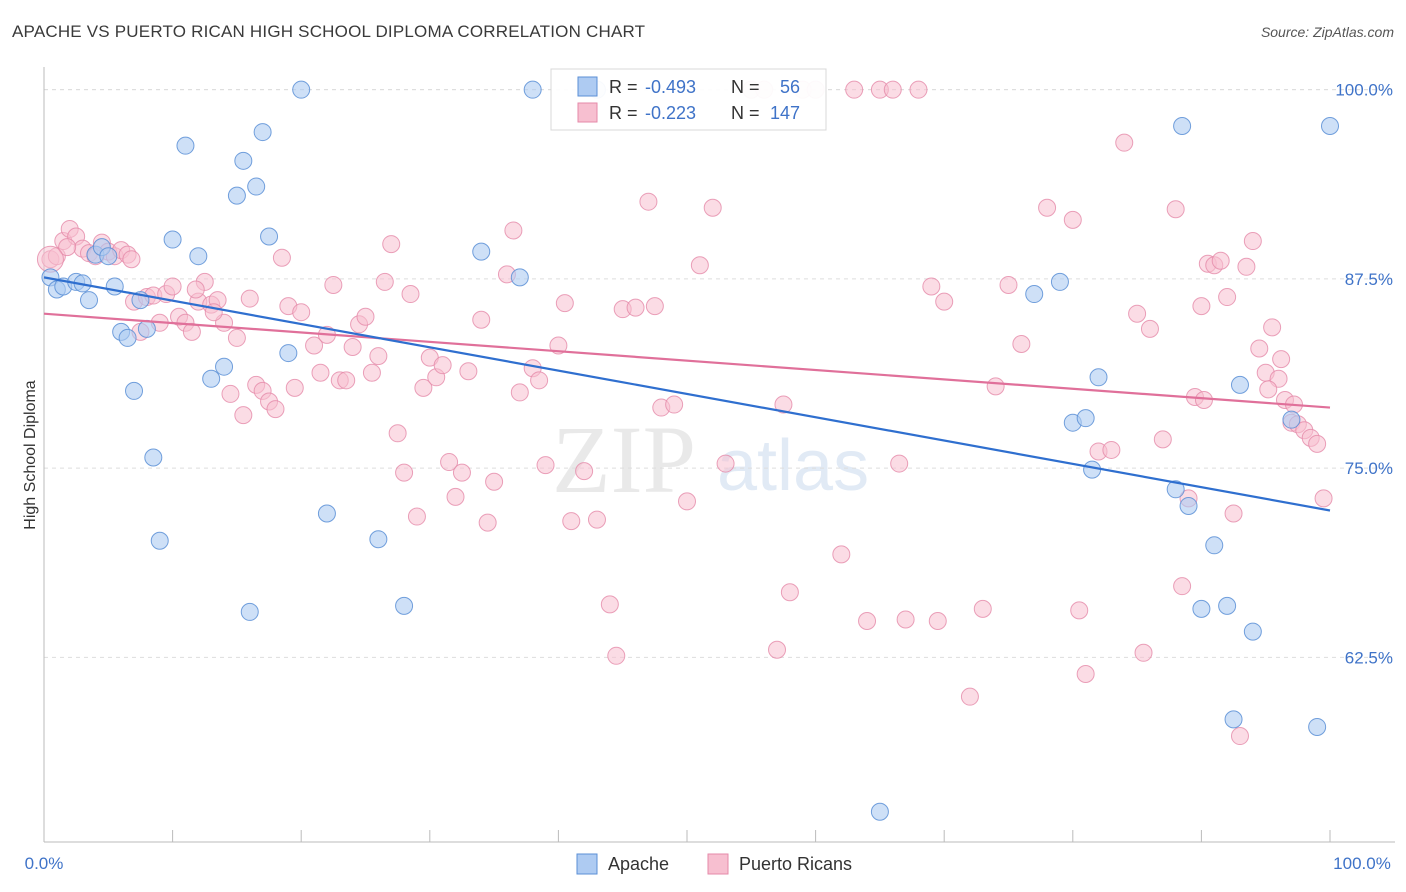 The height and width of the screenshot is (892, 1406). I want to click on legend-apache-n-value: 56, so click(790, 87).